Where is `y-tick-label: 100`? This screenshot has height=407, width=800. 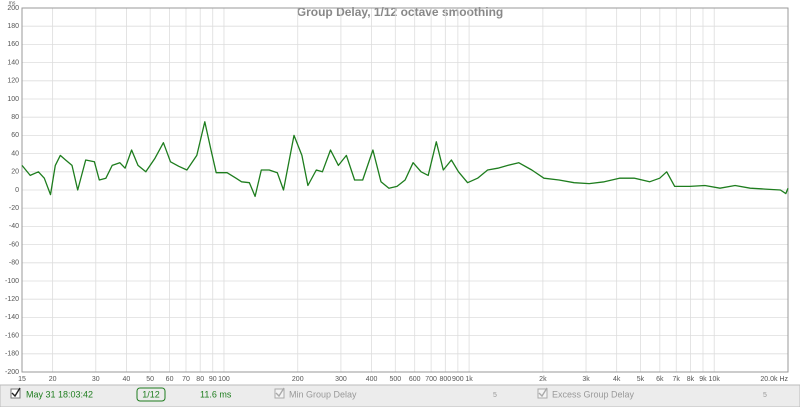 y-tick-label: 100 is located at coordinates (13, 99).